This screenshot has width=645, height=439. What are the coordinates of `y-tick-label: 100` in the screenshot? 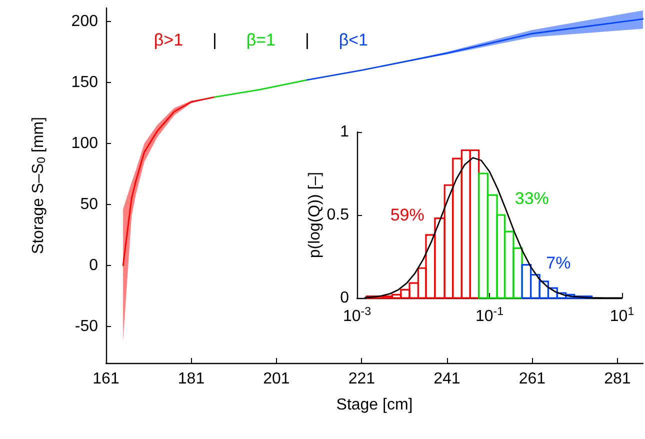 It's located at (84, 143).